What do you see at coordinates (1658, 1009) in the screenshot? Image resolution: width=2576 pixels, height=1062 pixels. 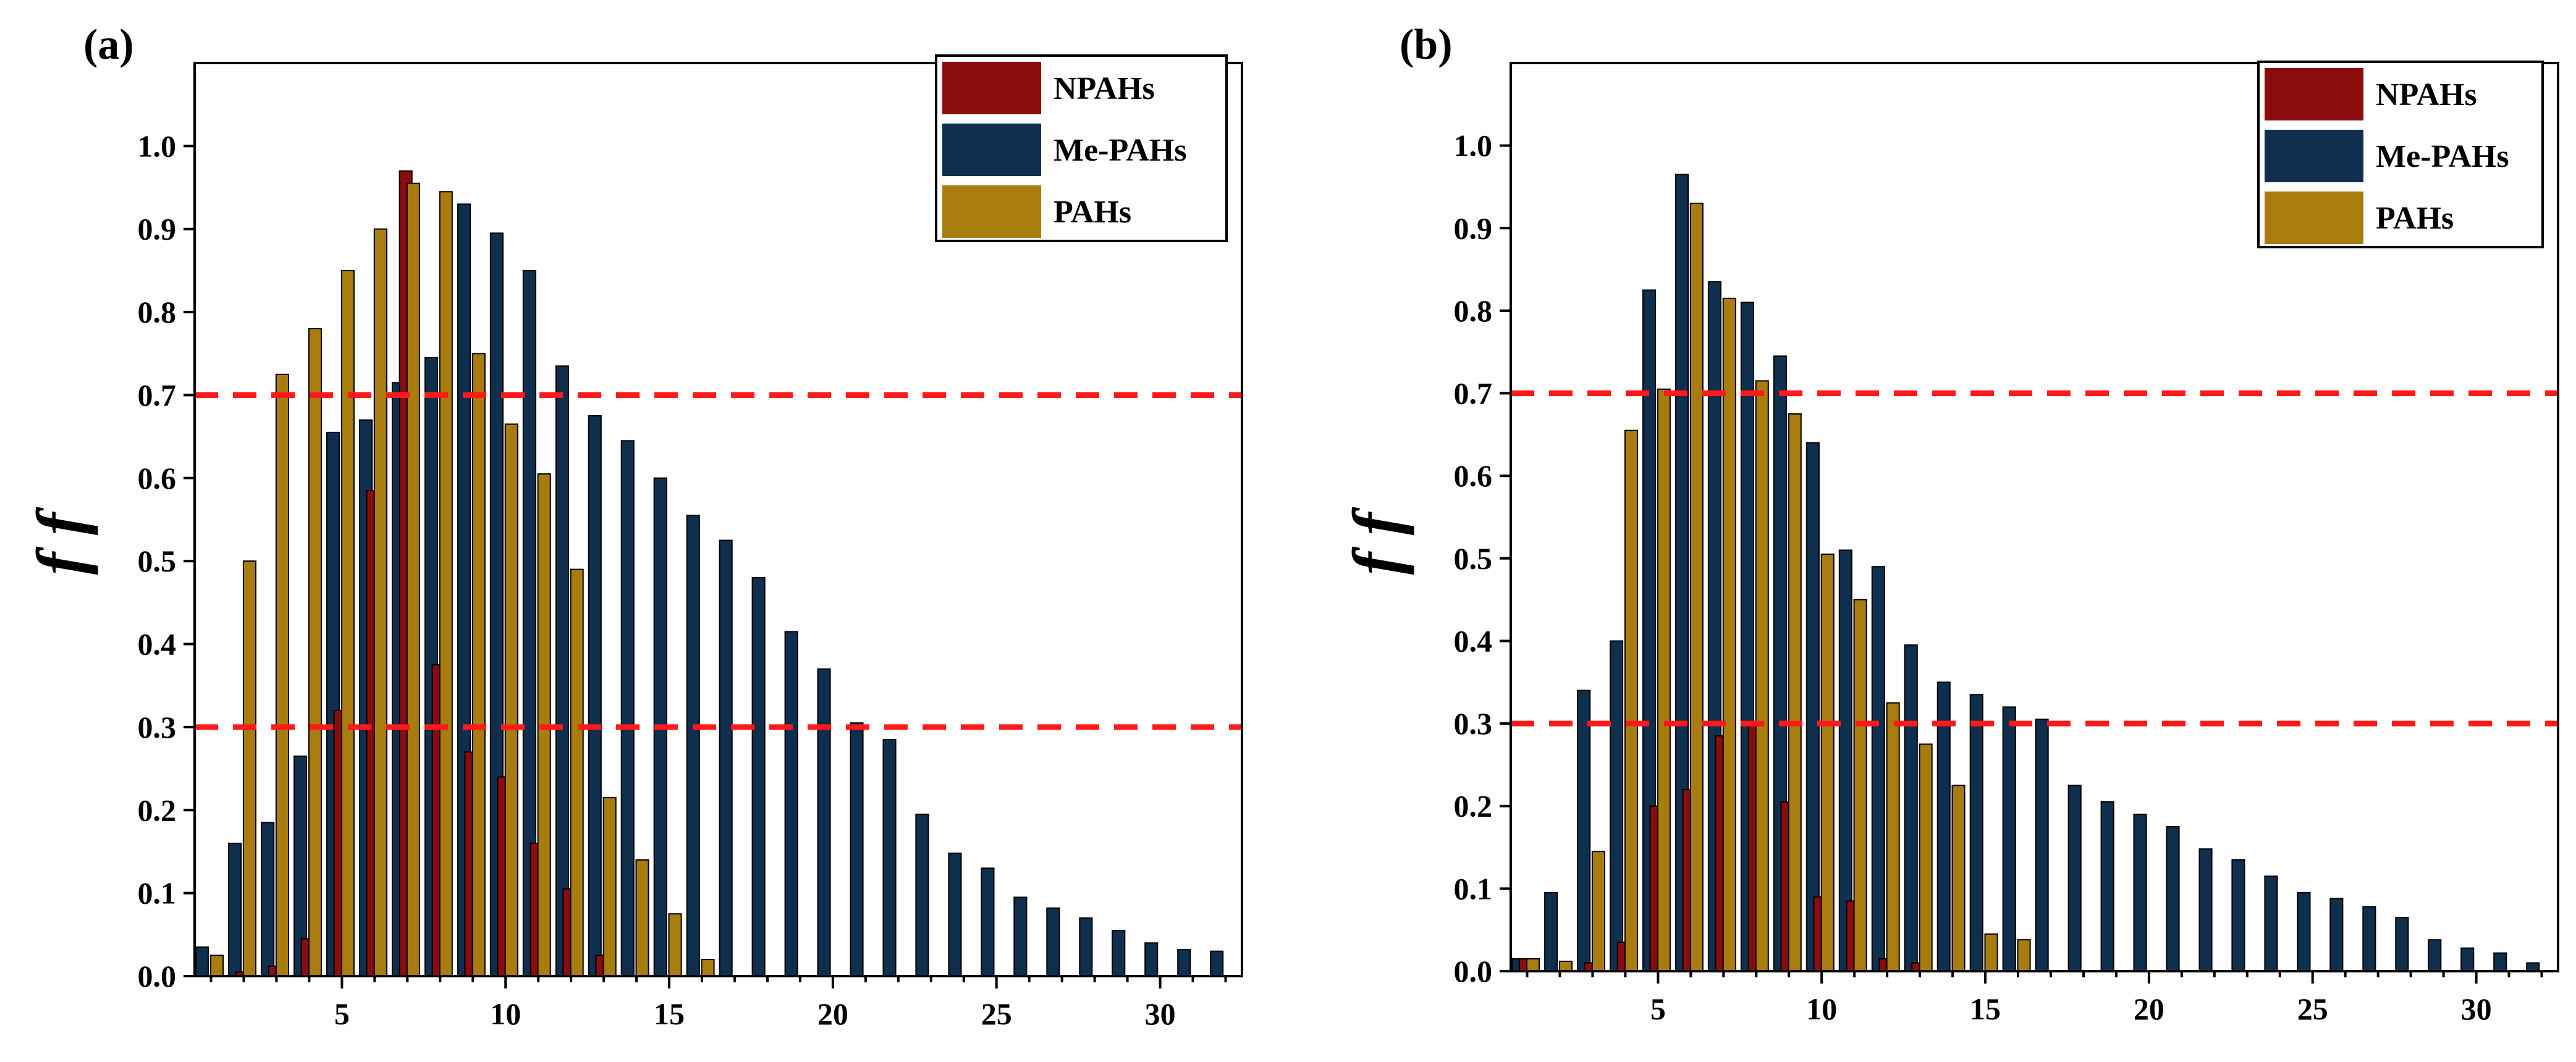 I see `panel-b-xtick-label-0: 5` at bounding box center [1658, 1009].